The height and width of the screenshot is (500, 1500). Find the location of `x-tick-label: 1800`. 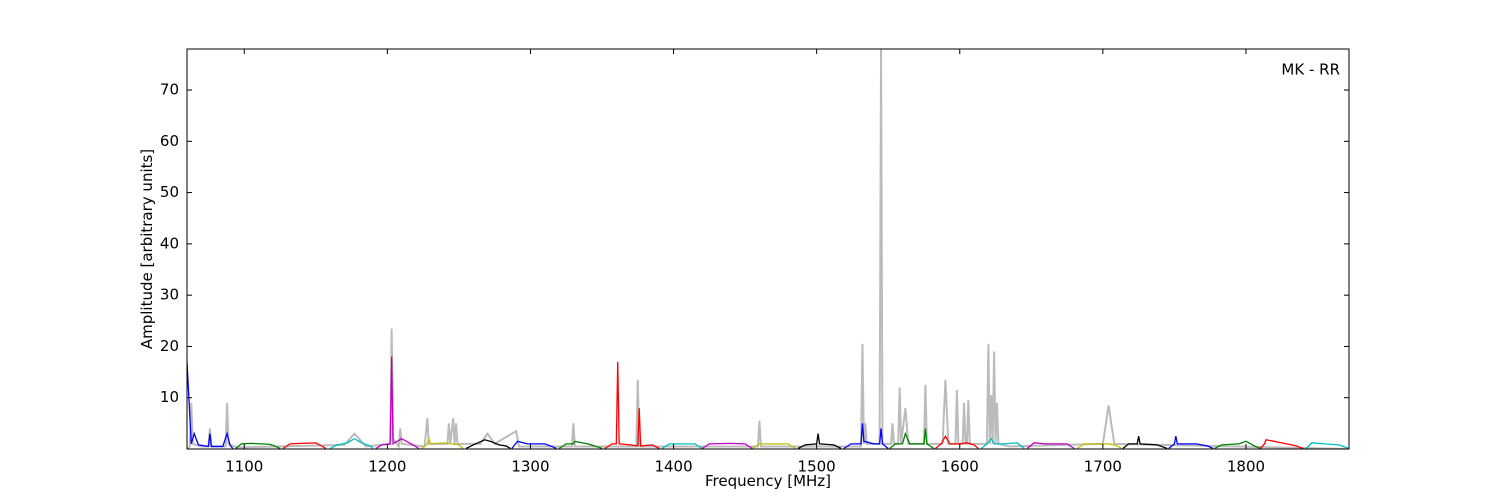

x-tick-label: 1800 is located at coordinates (1246, 467).